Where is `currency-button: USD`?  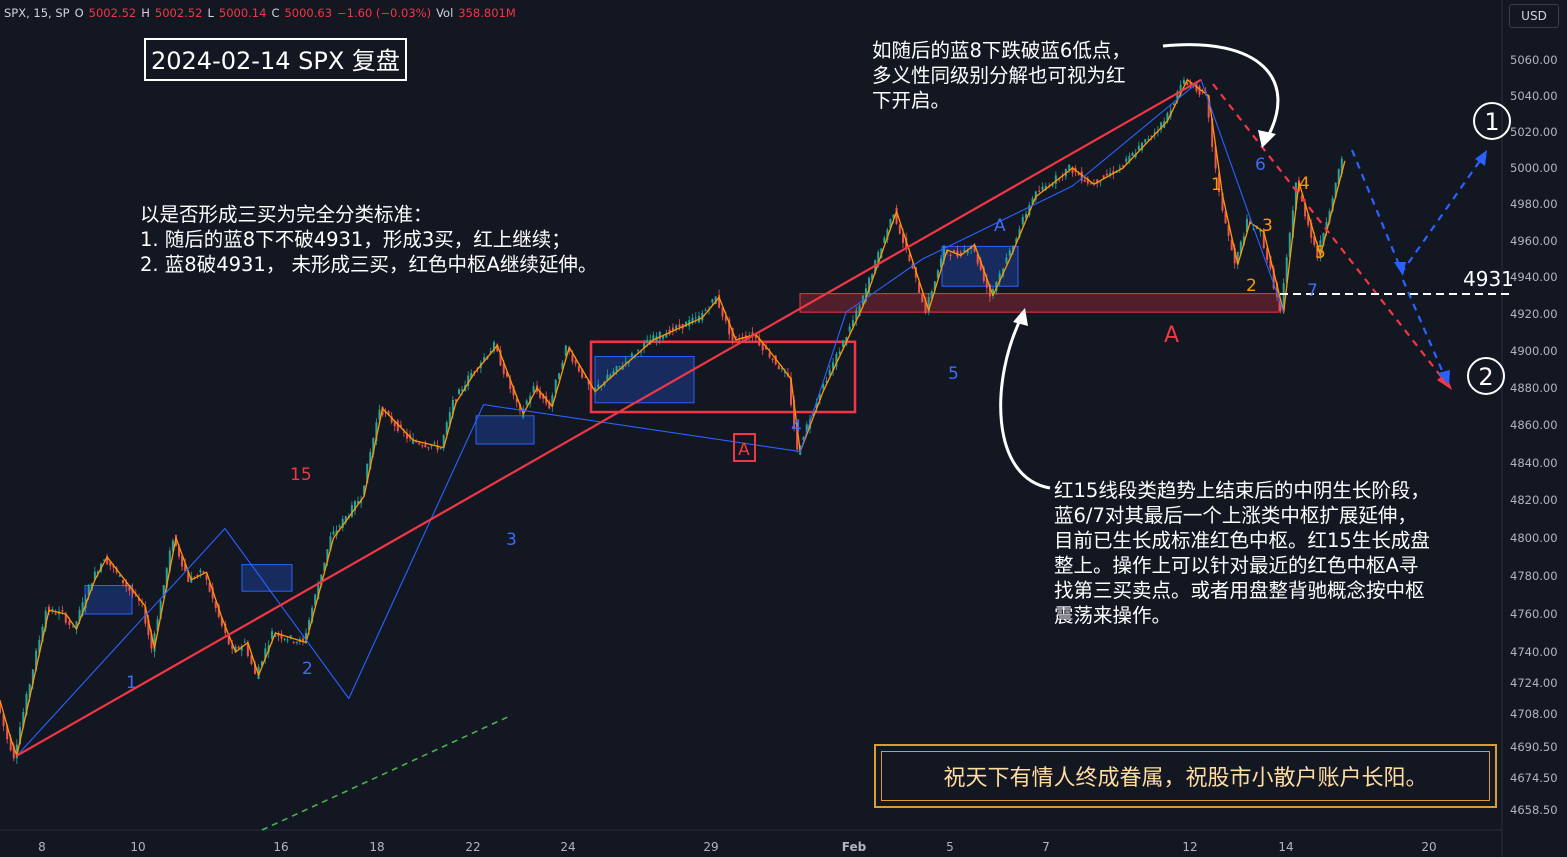
currency-button: USD is located at coordinates (1534, 16).